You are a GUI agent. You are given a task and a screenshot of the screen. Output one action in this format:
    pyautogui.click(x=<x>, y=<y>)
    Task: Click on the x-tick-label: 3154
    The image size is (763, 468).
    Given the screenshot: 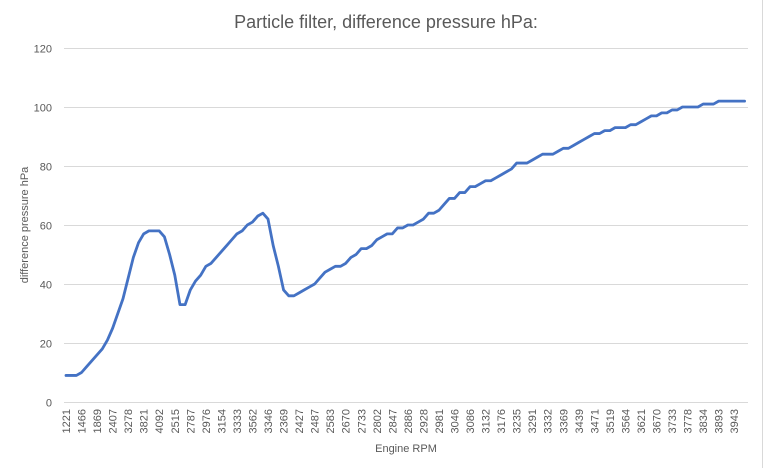 What is the action you would take?
    pyautogui.click(x=222, y=421)
    